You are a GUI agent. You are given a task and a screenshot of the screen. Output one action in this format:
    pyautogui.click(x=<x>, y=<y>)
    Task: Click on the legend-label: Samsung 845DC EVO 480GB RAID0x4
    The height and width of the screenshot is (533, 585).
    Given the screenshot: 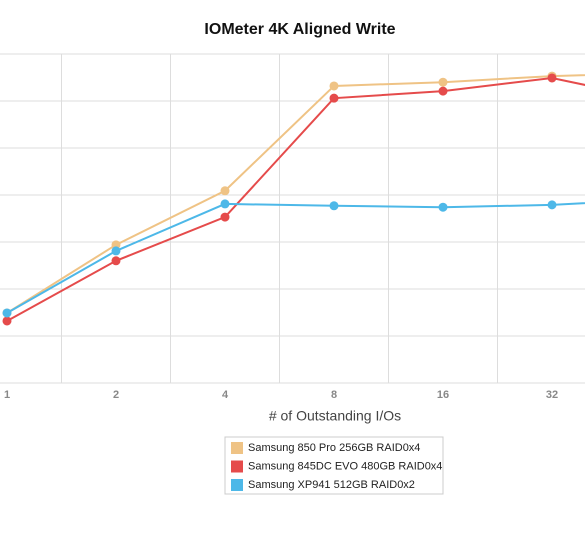 What is the action you would take?
    pyautogui.click(x=345, y=466)
    